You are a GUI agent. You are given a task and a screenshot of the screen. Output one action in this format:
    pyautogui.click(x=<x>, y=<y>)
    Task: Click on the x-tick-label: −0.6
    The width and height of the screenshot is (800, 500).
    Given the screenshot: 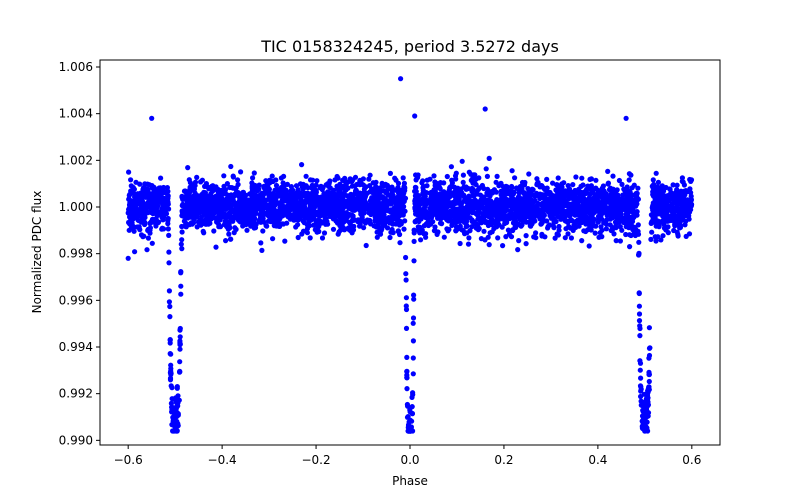 What is the action you would take?
    pyautogui.click(x=128, y=460)
    